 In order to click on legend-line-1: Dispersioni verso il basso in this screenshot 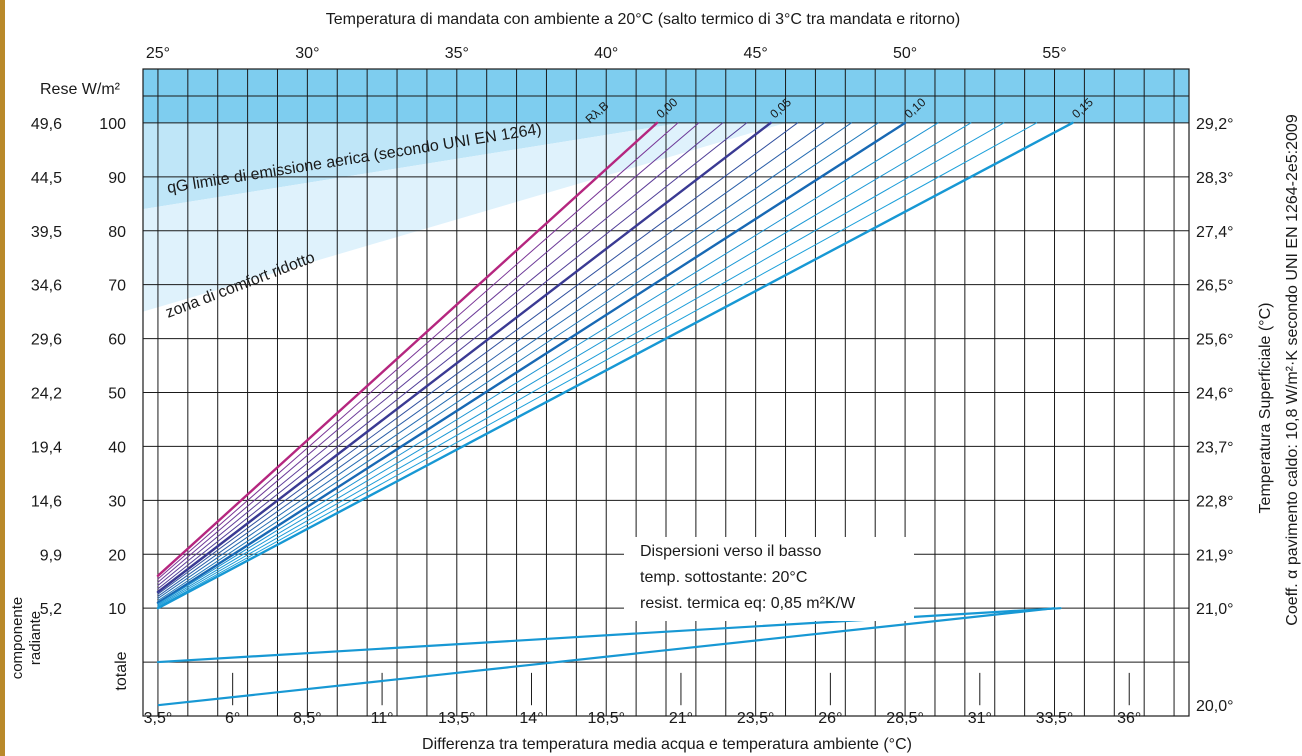, I will do `click(731, 551)`.